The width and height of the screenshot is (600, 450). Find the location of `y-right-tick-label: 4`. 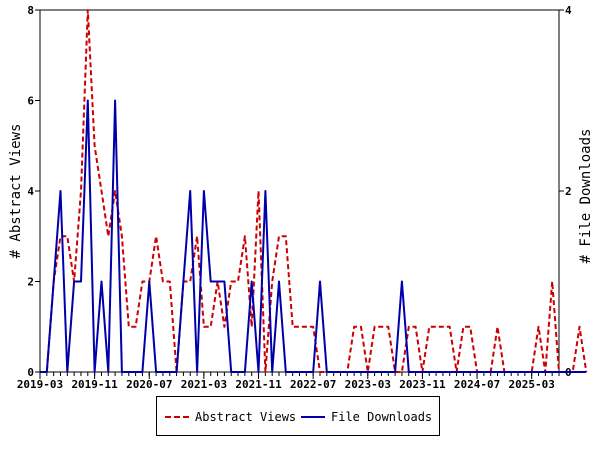

y-right-tick-label: 4 is located at coordinates (568, 10).